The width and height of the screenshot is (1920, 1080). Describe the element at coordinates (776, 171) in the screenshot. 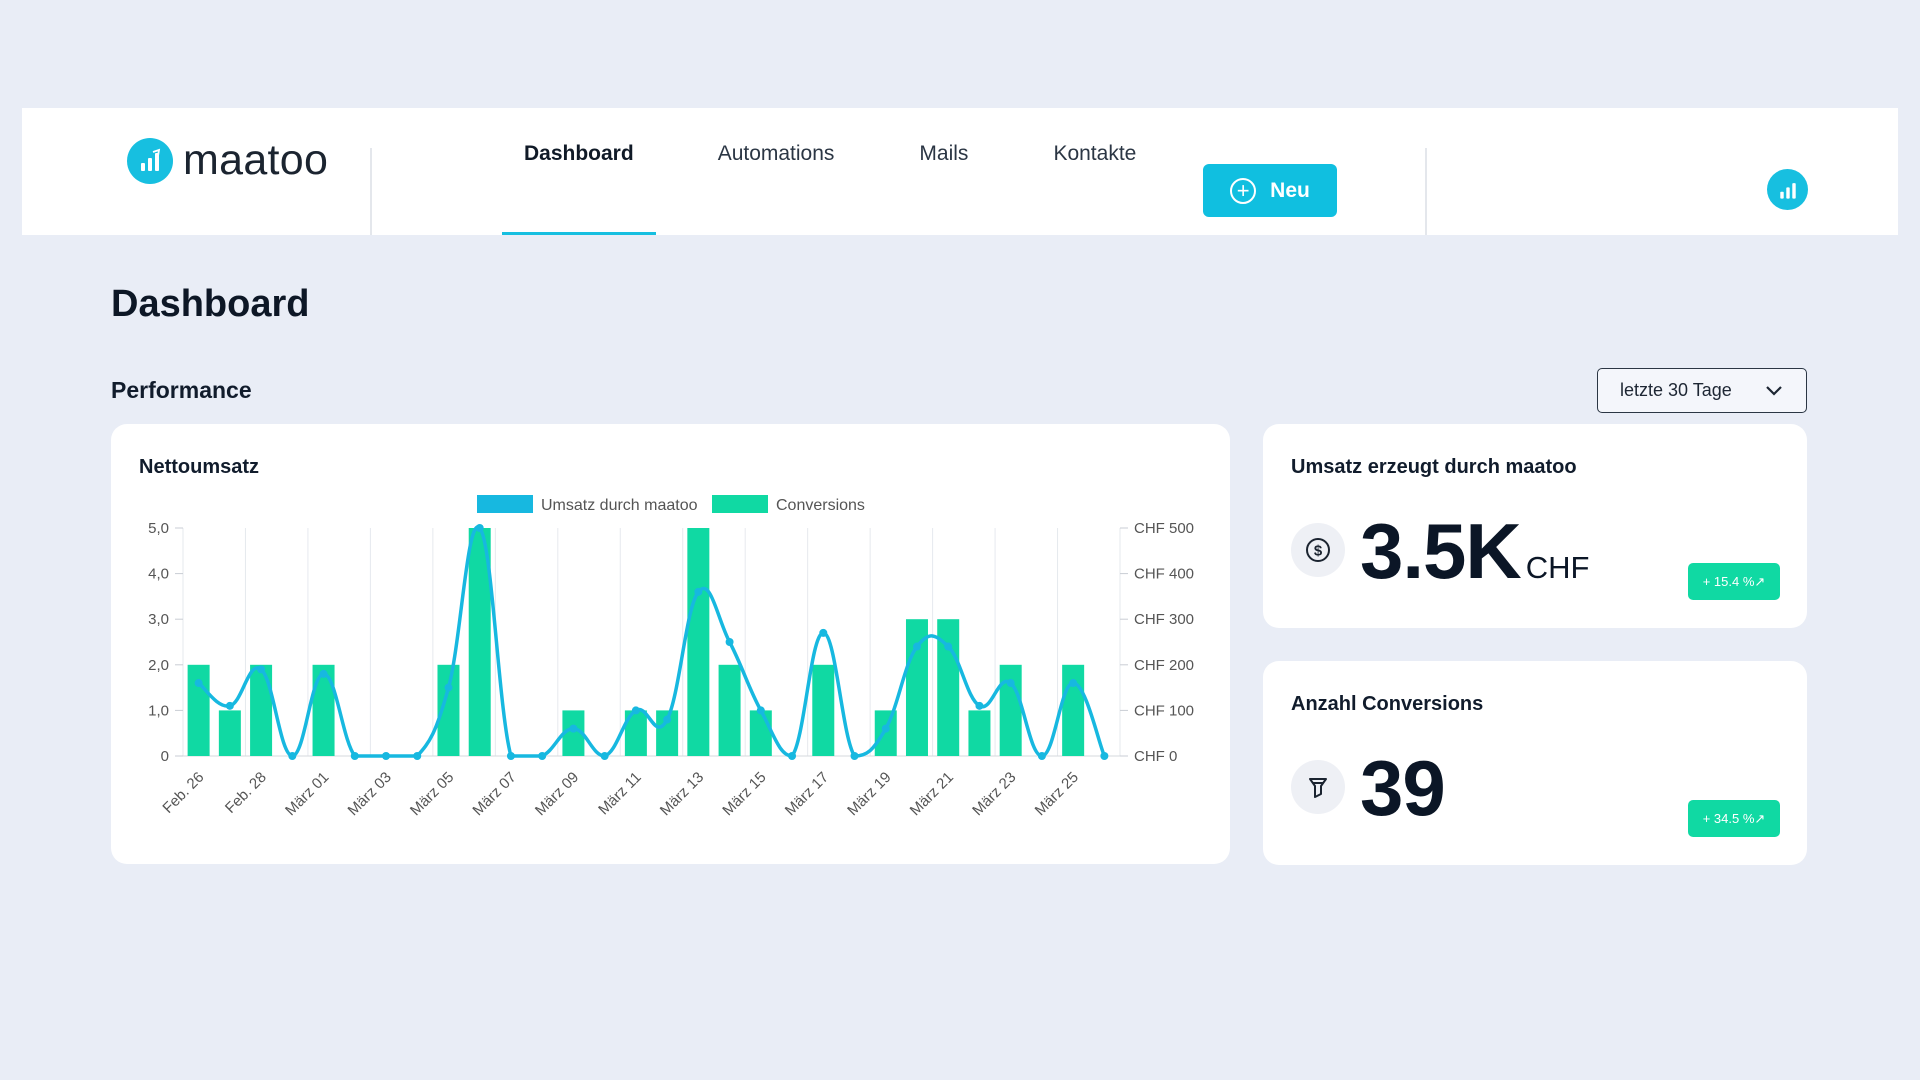

I see `nav-tab-automations: Automations` at that location.